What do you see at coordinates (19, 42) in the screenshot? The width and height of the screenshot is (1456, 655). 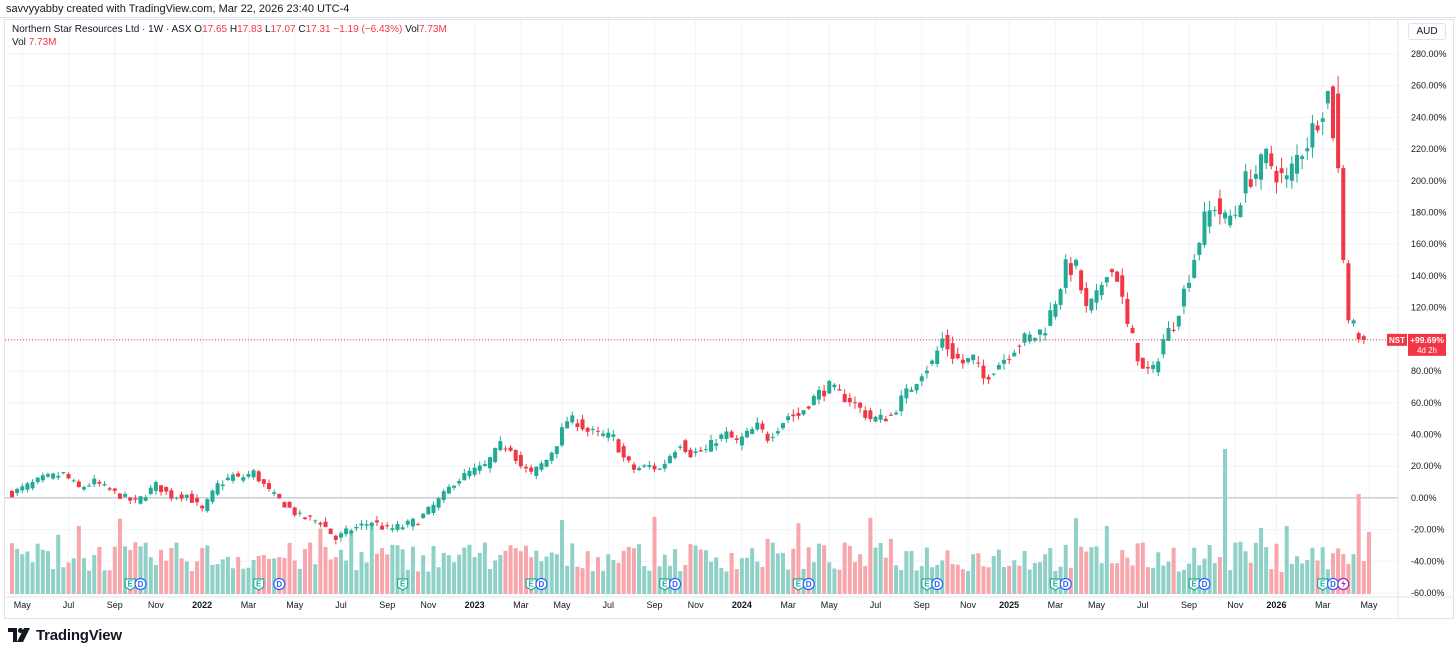 I see `volume-indicator-label: Vol` at bounding box center [19, 42].